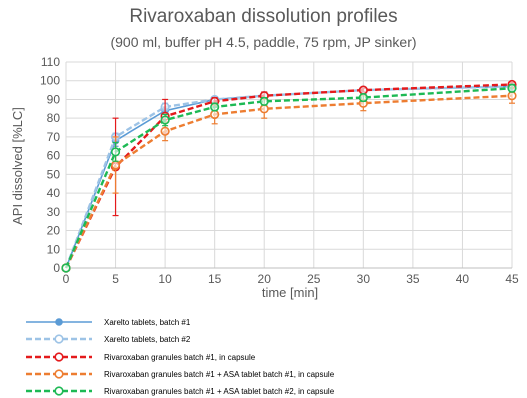 The height and width of the screenshot is (398, 527). What do you see at coordinates (147, 322) in the screenshot?
I see `legend-label: Xarelto tablets, batch #1` at bounding box center [147, 322].